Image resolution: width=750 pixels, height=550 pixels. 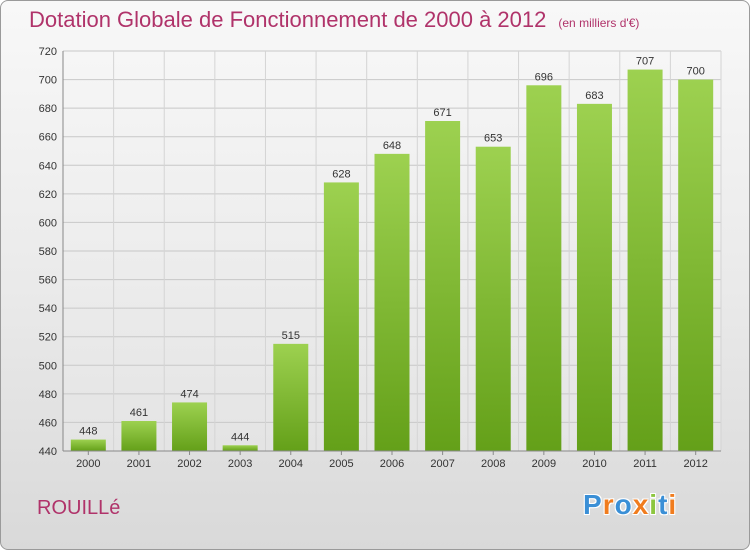 I want to click on value-label-2010: 683, so click(x=594, y=96).